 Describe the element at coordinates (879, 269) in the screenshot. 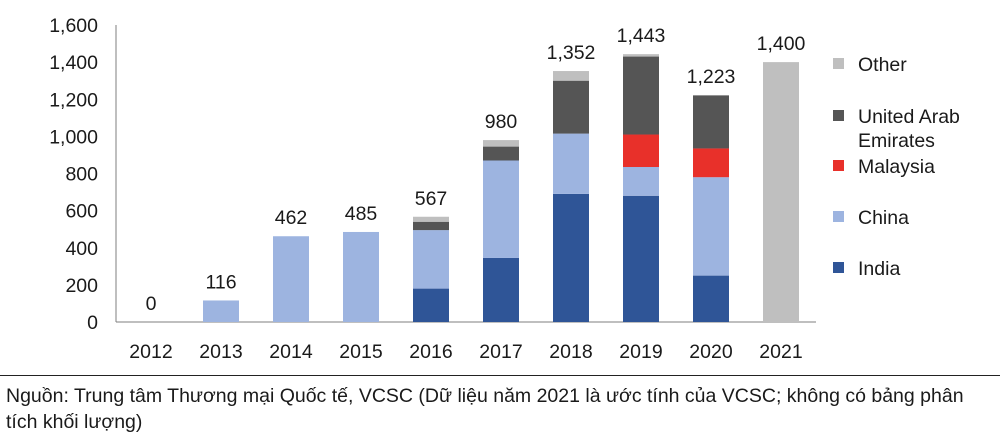

I see `legend-label: India` at that location.